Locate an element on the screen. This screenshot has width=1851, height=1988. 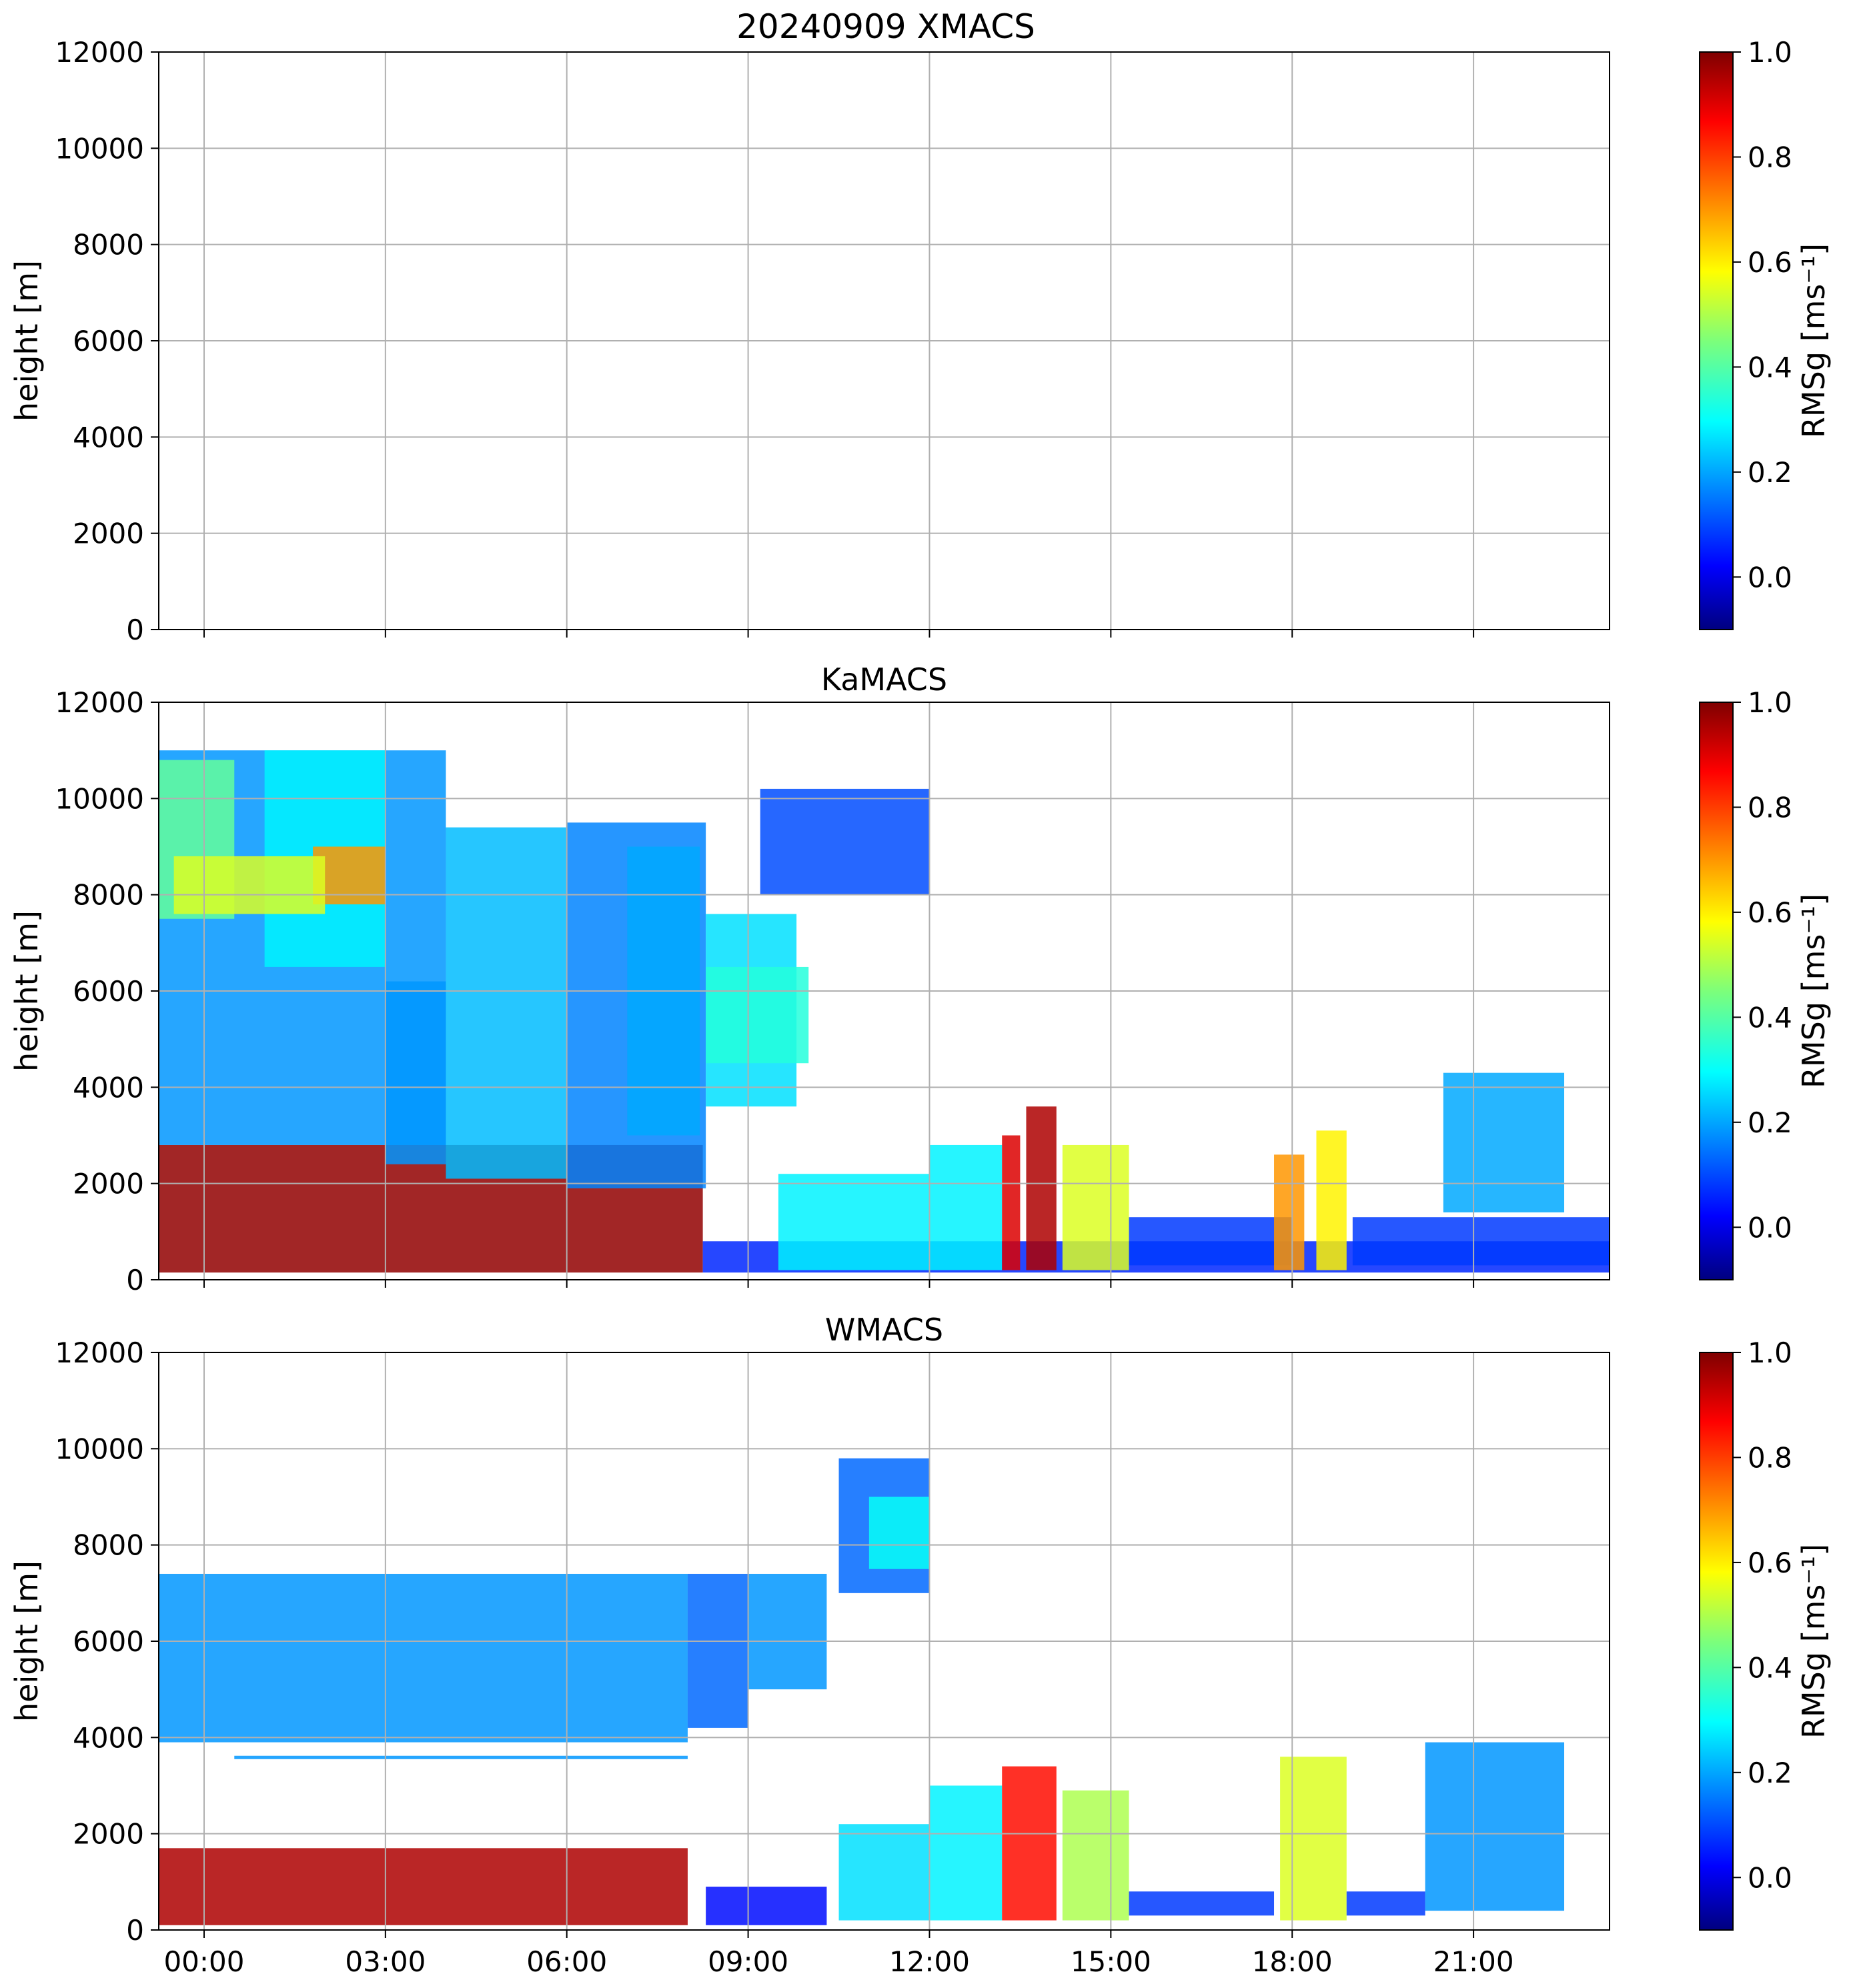
subplot-title: WMACS is located at coordinates (884, 1330).